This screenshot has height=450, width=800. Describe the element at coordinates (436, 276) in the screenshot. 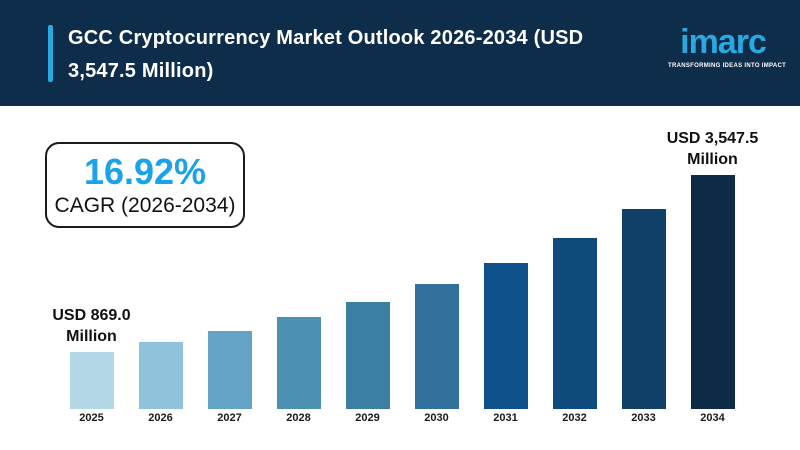

I see `bar-column-2030: 2030` at that location.